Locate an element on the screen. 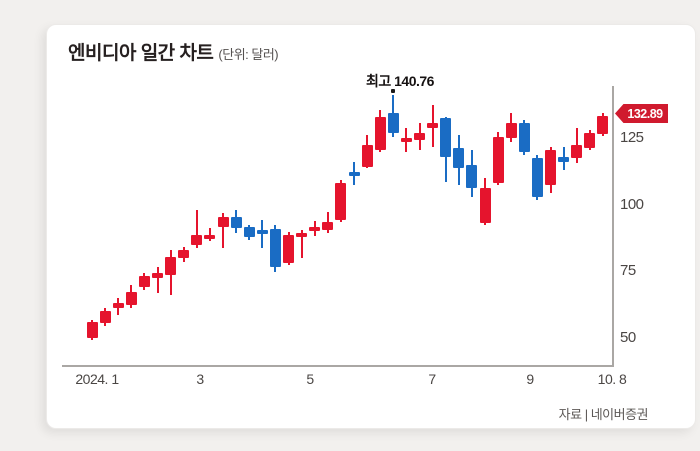 Image resolution: width=700 pixels, height=451 pixels. current-price-value: 132.89 is located at coordinates (645, 113).